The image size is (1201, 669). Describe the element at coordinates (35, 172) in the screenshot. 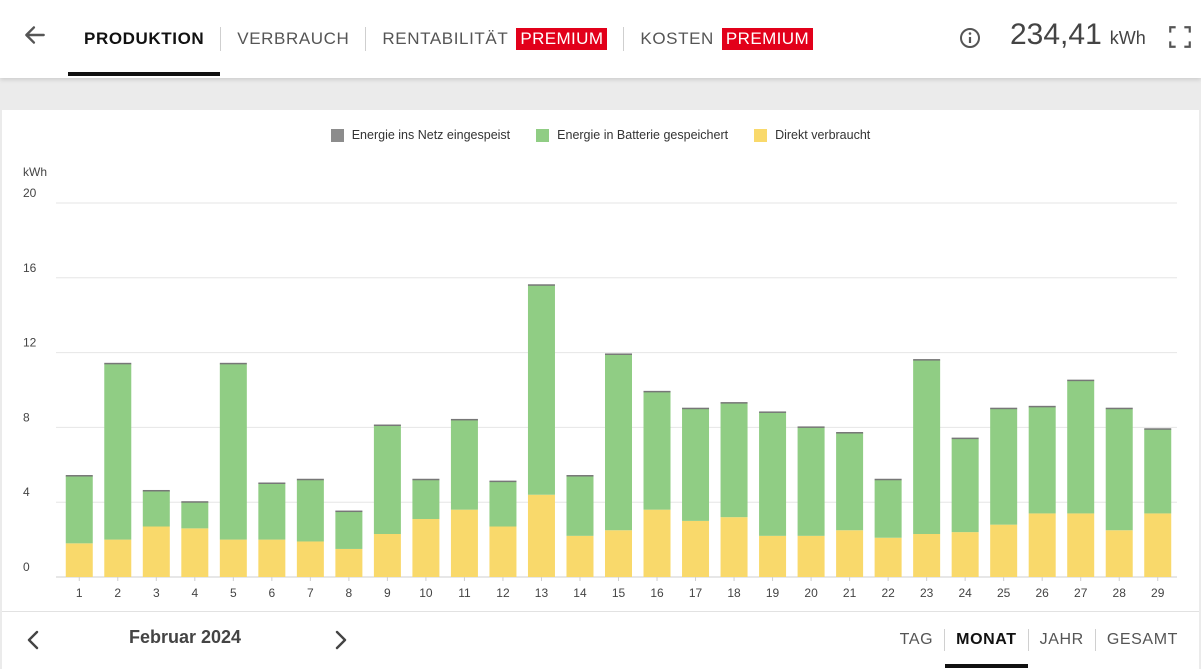

I see `y-axis-unit-label: kWh` at that location.